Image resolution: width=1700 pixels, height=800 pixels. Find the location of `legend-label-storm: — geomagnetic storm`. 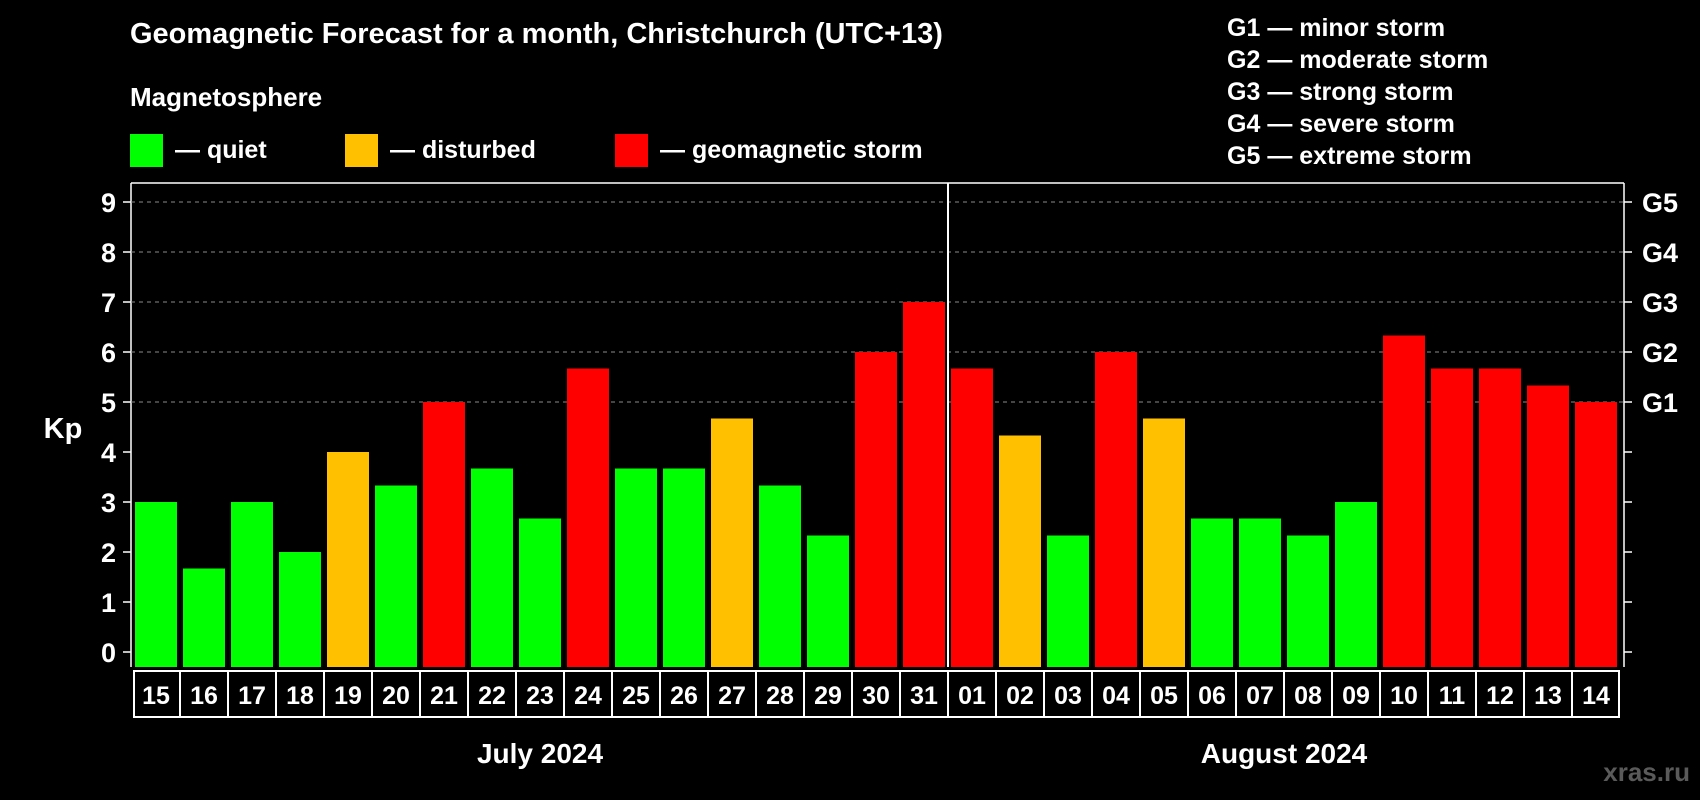

legend-label-storm: — geomagnetic storm is located at coordinates (791, 149).